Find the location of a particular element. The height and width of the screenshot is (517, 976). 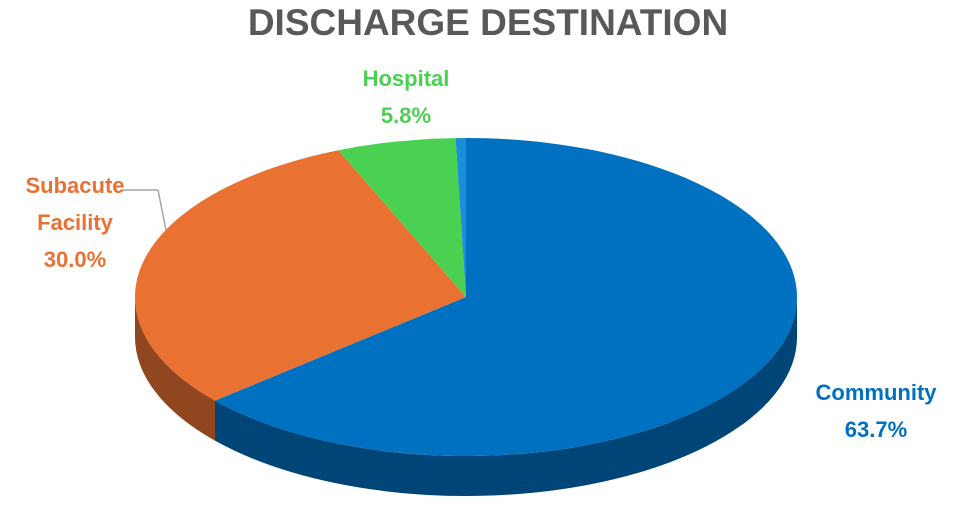

data-label-value: 63.7% is located at coordinates (876, 429).